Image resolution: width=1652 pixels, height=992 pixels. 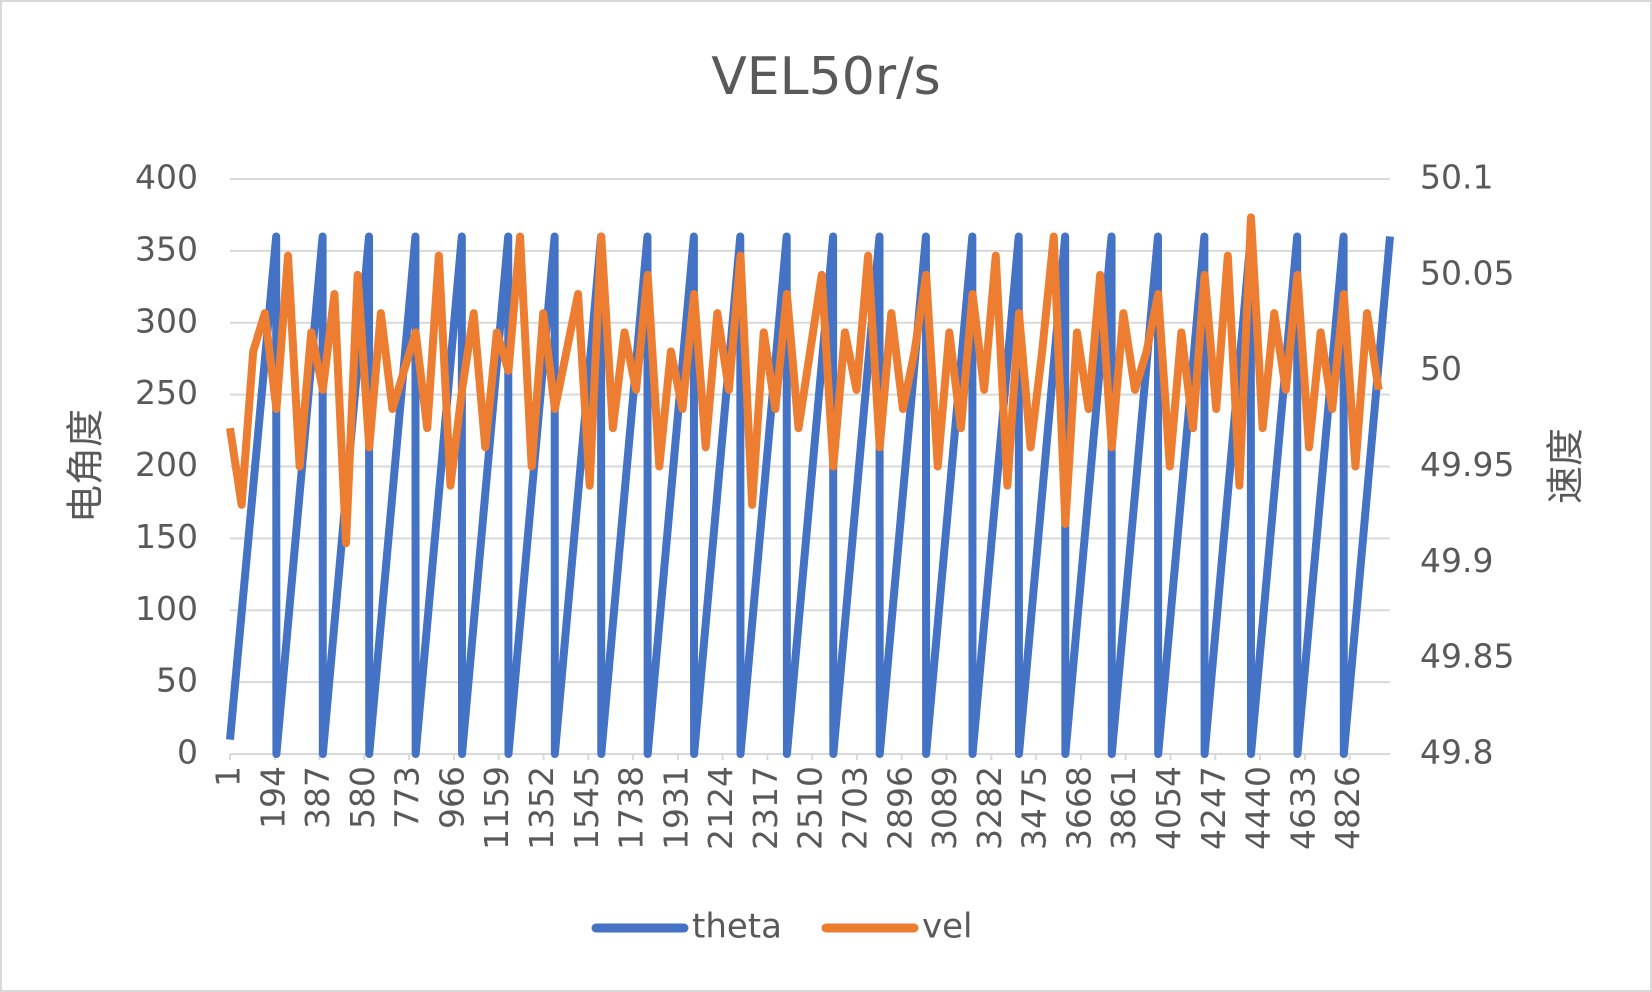 I want to click on y-tick-label: 400, so click(x=166, y=177).